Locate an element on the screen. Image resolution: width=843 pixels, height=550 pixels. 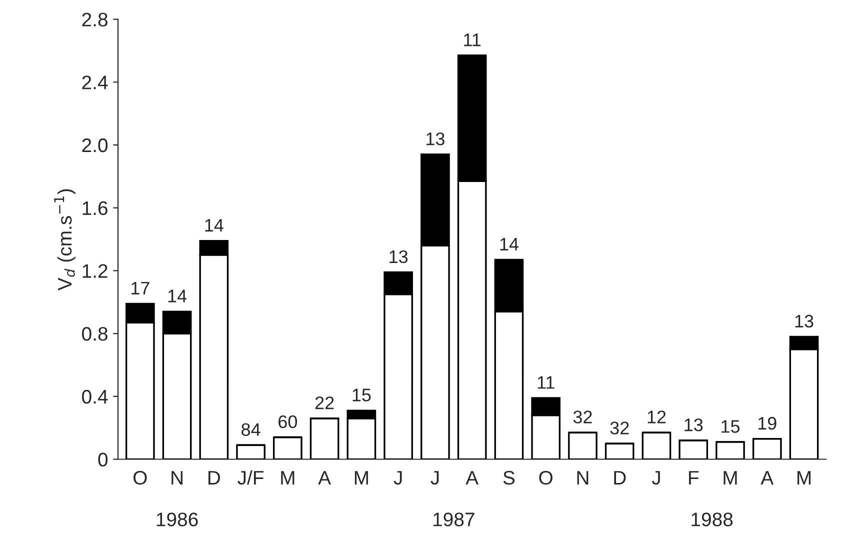
text: 1988 is located at coordinates (712, 519).